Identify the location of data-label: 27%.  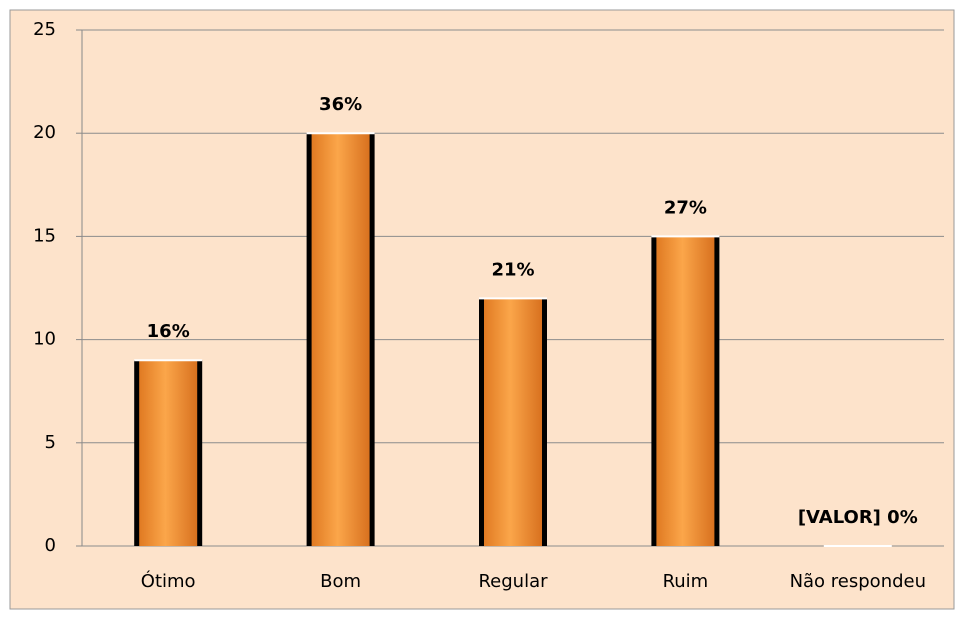
(685, 207).